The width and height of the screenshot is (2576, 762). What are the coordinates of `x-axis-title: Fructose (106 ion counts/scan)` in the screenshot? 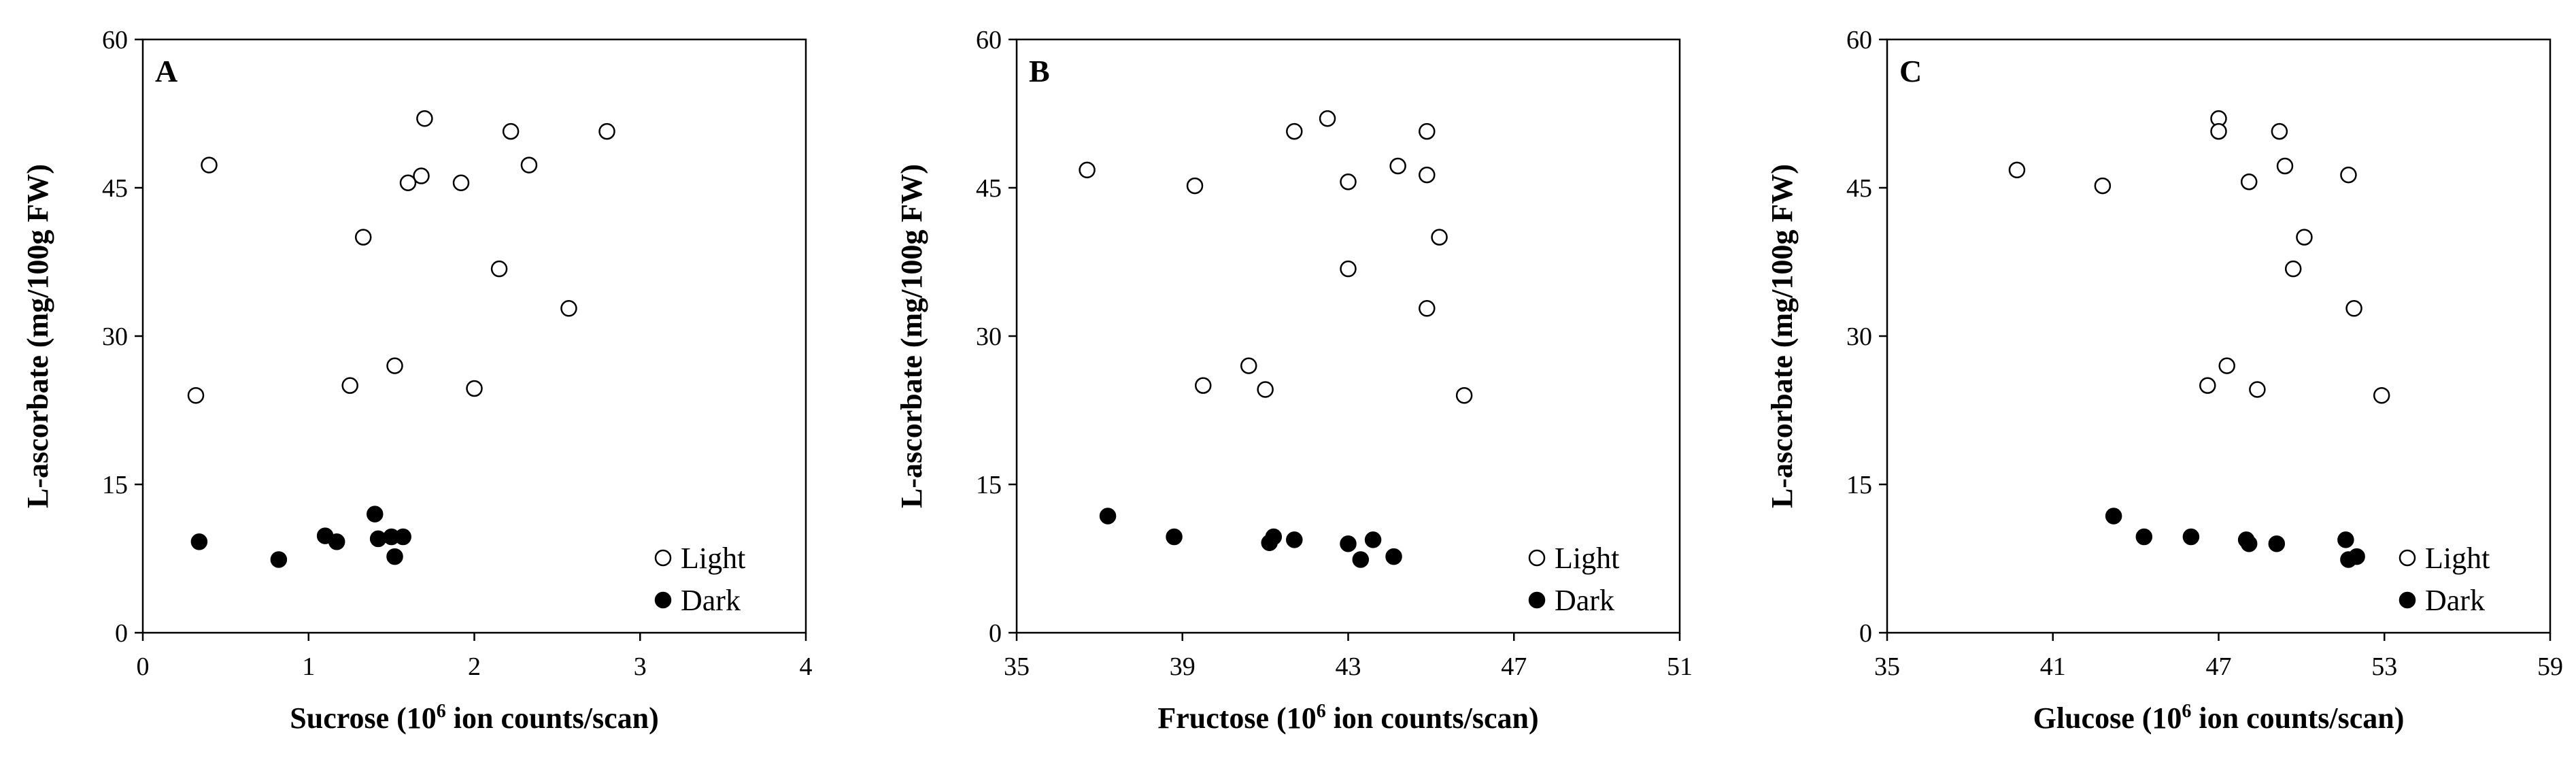 It's located at (1347, 718).